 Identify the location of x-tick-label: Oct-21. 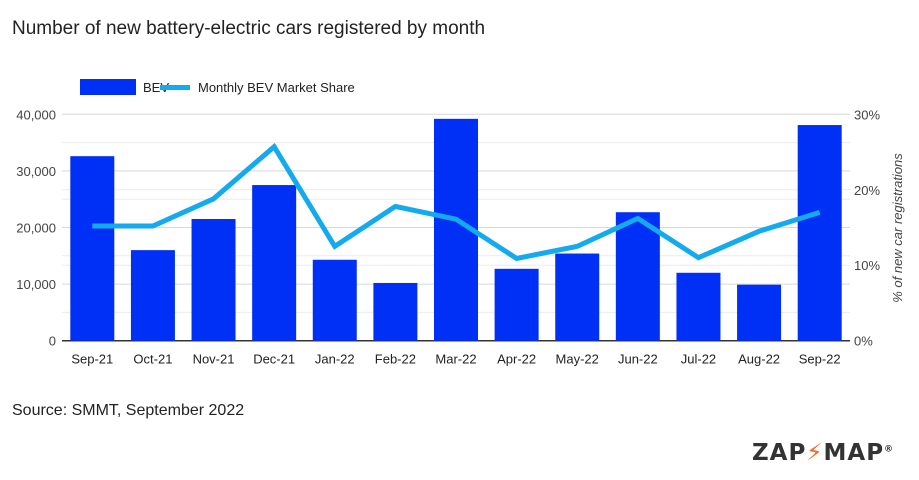
(152, 359).